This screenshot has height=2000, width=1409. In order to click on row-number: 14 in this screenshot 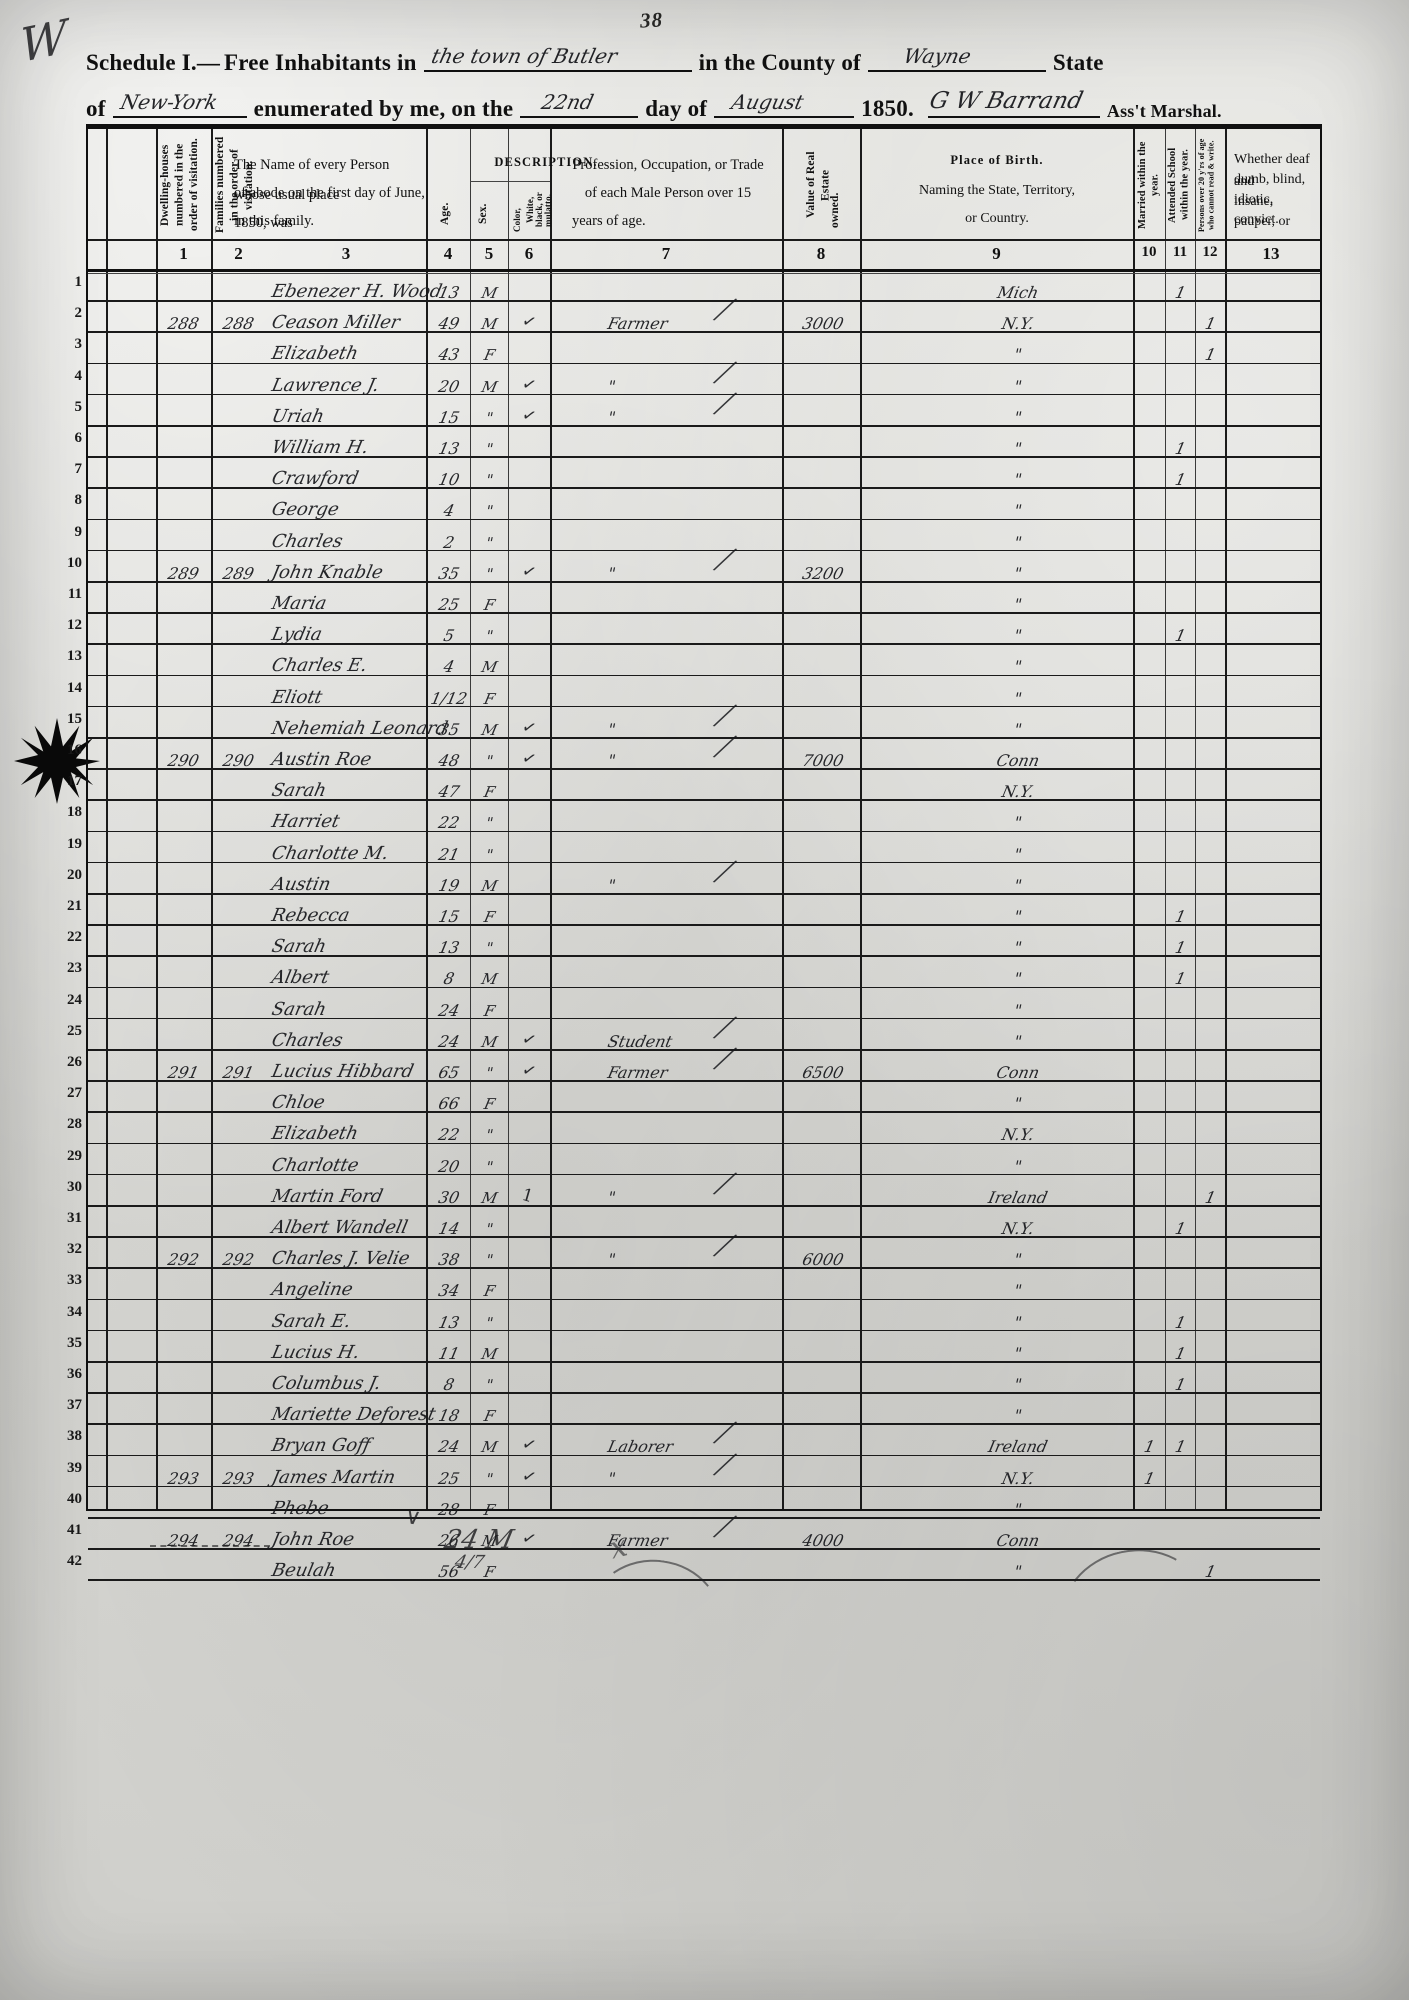, I will do `click(74, 687)`.